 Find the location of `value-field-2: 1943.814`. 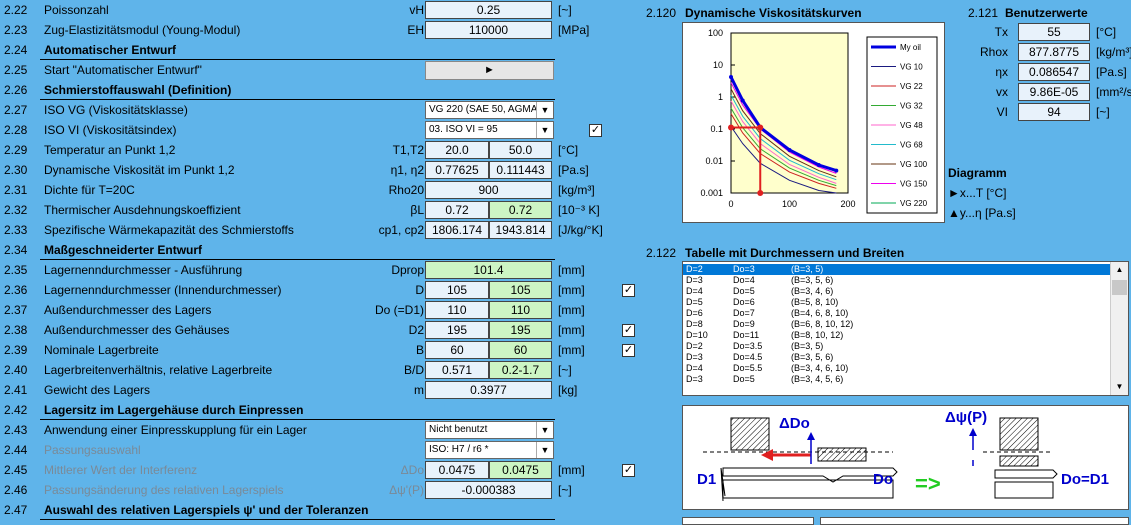

value-field-2: 1943.814 is located at coordinates (520, 230).